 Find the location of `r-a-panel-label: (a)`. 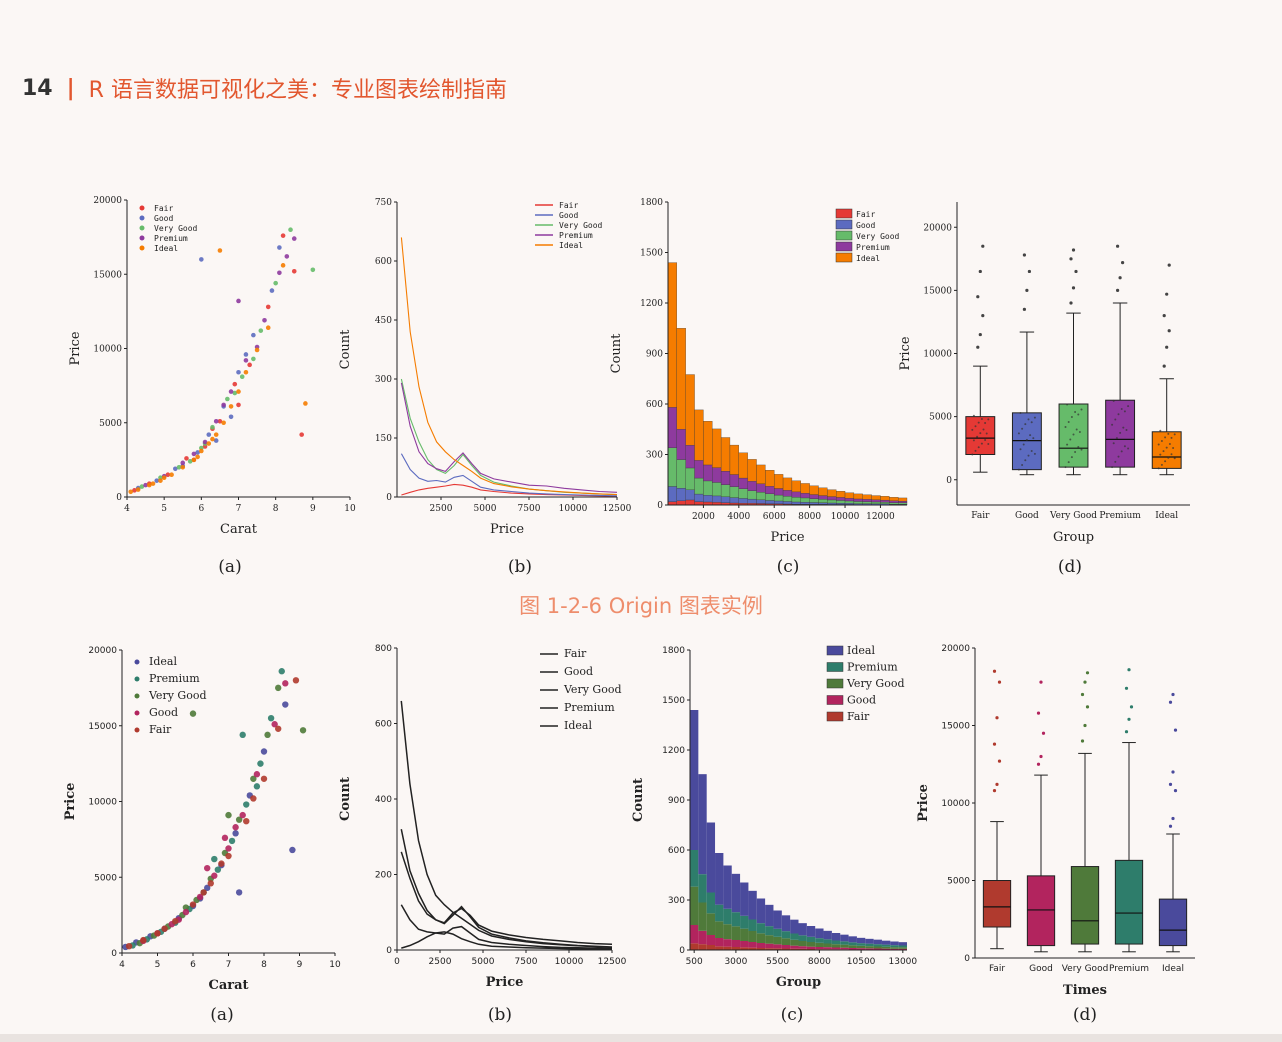

r-a-panel-label: (a) is located at coordinates (221, 1015).